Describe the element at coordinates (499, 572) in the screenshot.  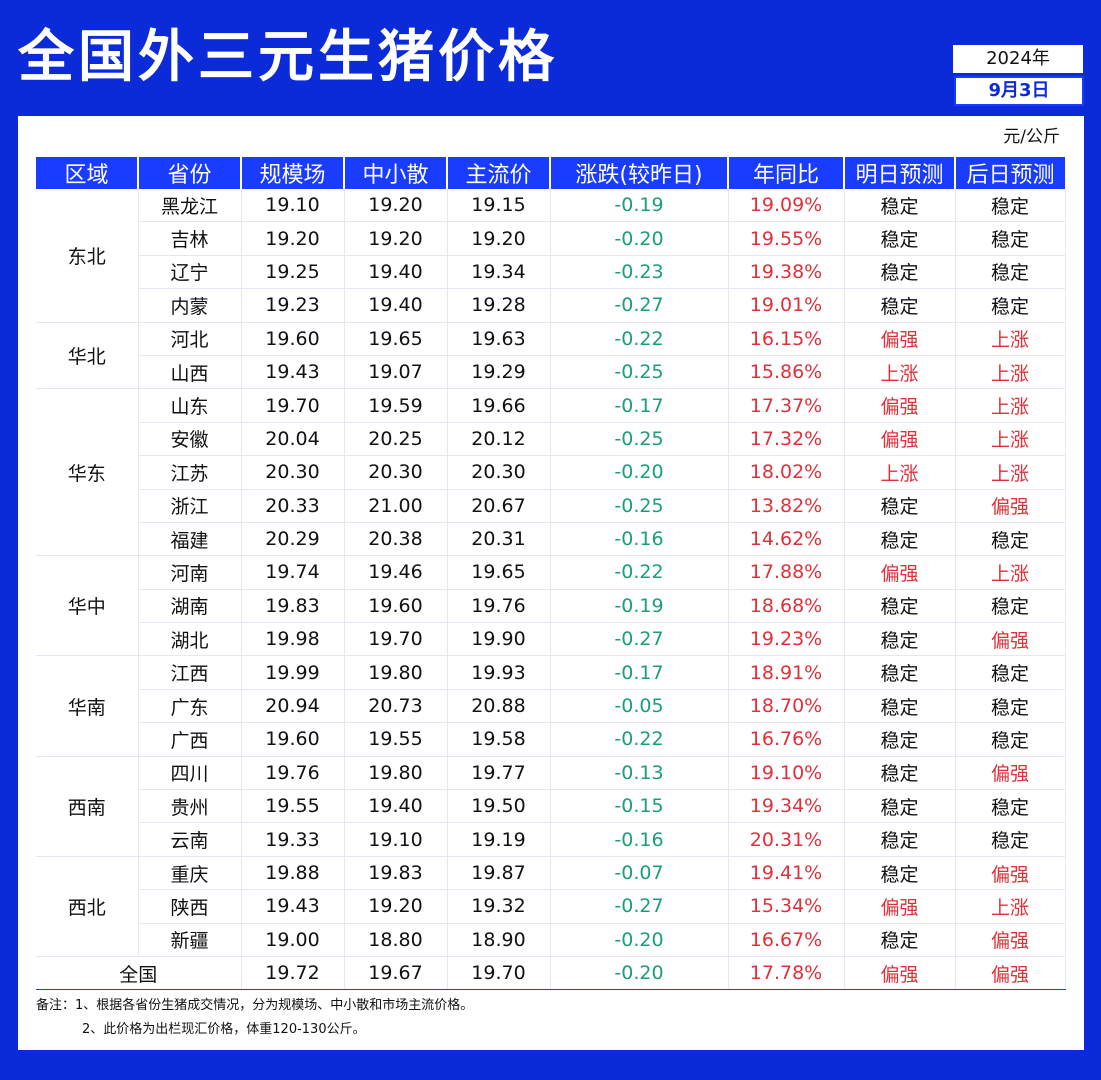
I see `main-cell: 19.65` at that location.